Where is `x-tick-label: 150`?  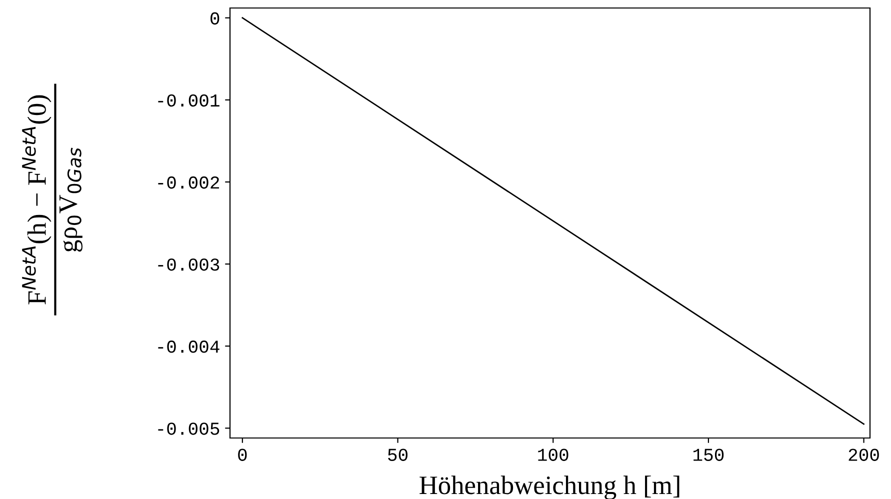 x-tick-label: 150 is located at coordinates (709, 454).